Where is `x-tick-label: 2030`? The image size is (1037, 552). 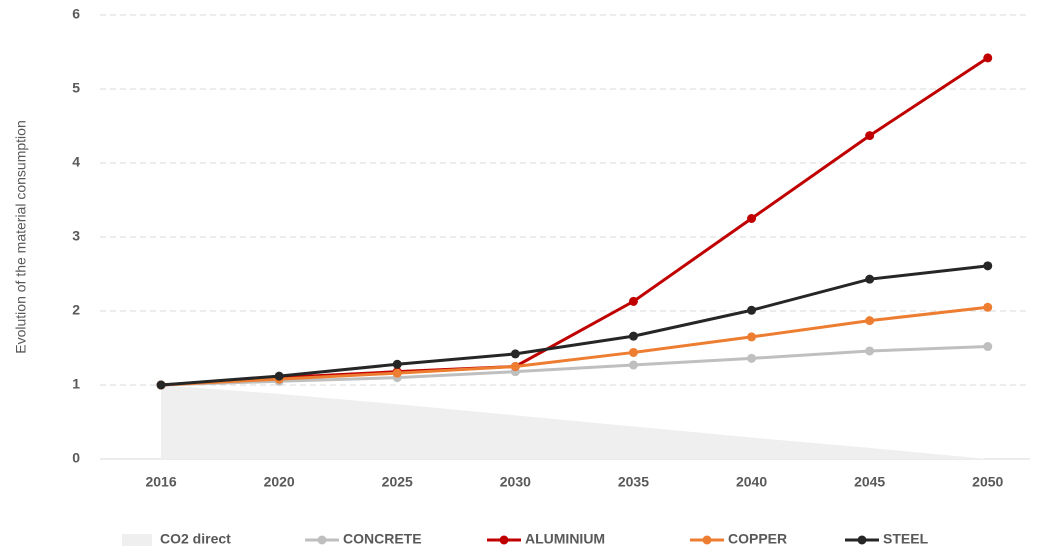
x-tick-label: 2030 is located at coordinates (515, 482).